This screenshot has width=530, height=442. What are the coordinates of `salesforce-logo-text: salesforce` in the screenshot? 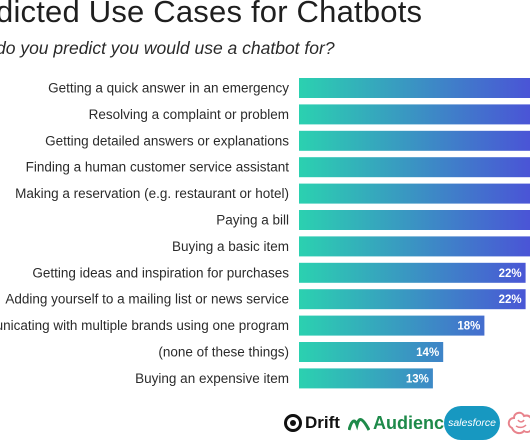 It's located at (472, 423).